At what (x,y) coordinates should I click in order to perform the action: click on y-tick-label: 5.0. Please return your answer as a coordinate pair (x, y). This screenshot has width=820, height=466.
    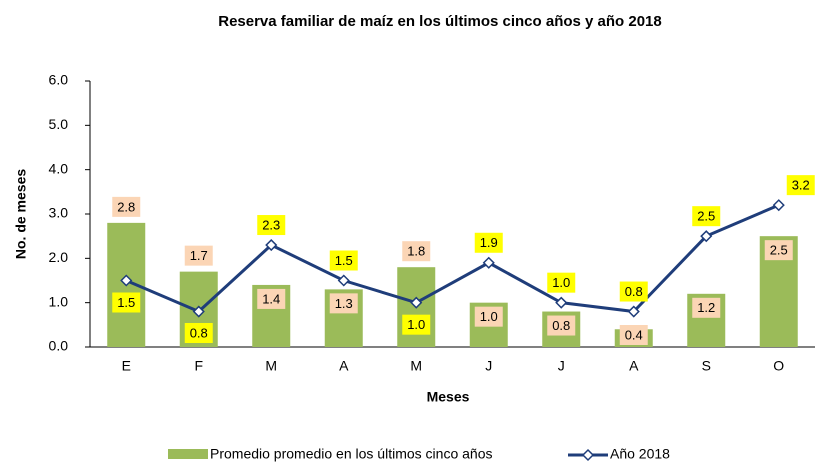
    Looking at the image, I should click on (59, 124).